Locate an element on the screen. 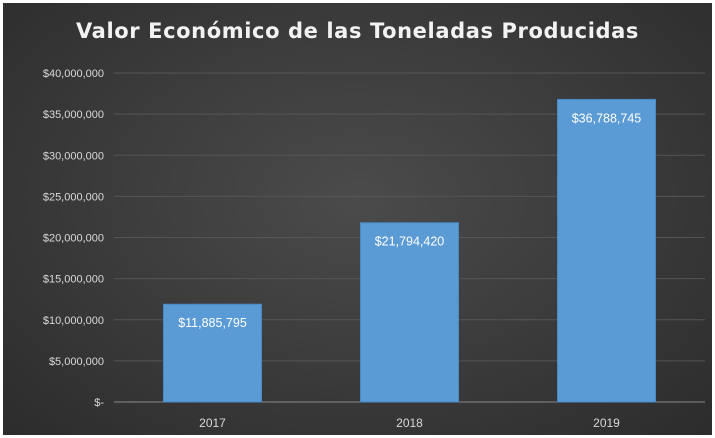 The image size is (715, 438). y-tick-label: $5,000,000 is located at coordinates (76, 362).